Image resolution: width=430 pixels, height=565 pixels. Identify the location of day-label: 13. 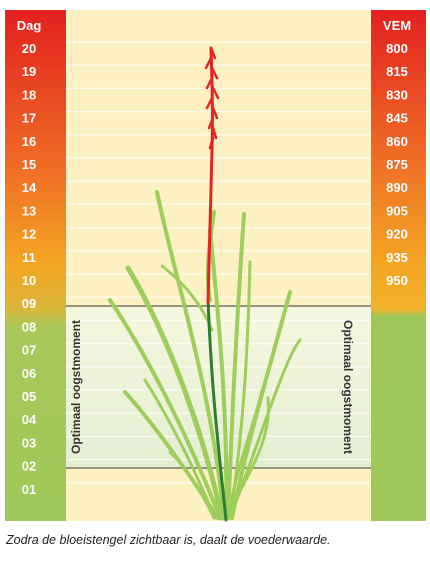
(29, 210).